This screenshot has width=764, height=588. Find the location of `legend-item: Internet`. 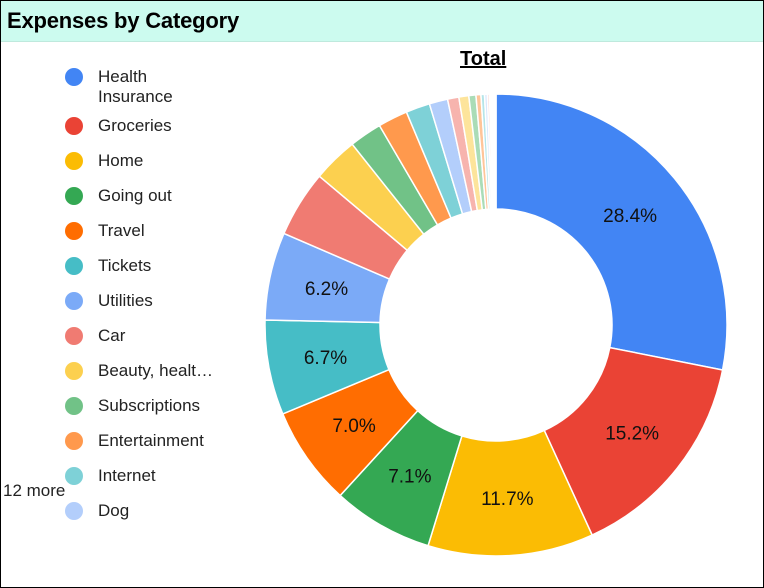

legend-item: Internet is located at coordinates (151, 476).